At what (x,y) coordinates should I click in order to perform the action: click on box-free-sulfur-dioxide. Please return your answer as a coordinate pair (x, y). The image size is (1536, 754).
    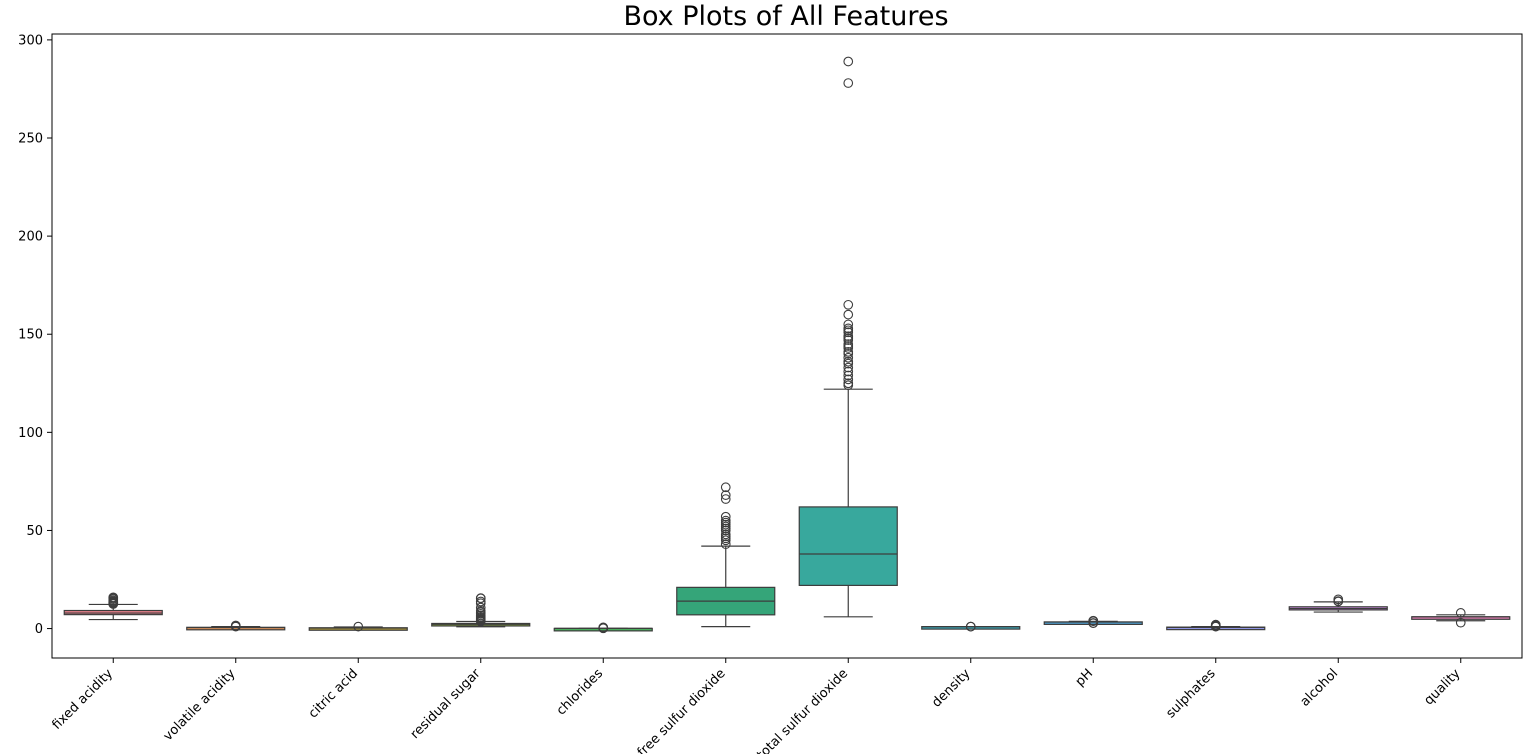
    Looking at the image, I should click on (726, 555).